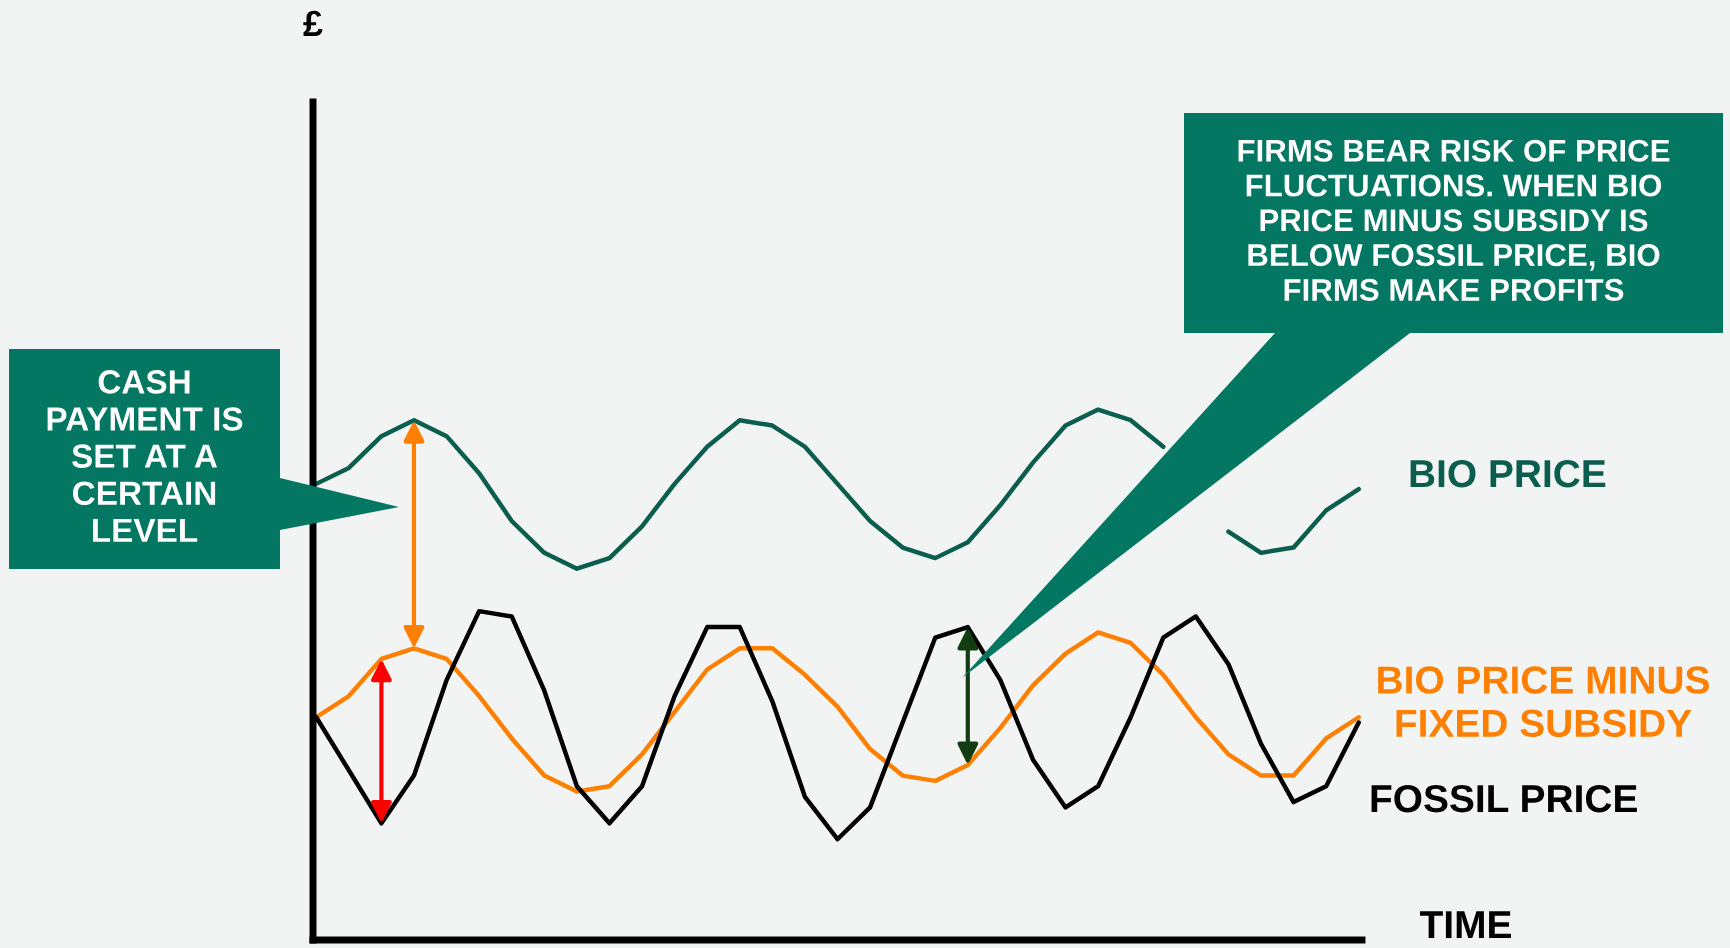  I want to click on text: FIRMS BEAR RISK OF PRICE FLUCTUATIONS. WHEN BIO PRICE MINUS SUBSIDY IS BELOW FOSSIL PRICE, BIO FIRMS MAKE PROFITS, so click(1454, 220).